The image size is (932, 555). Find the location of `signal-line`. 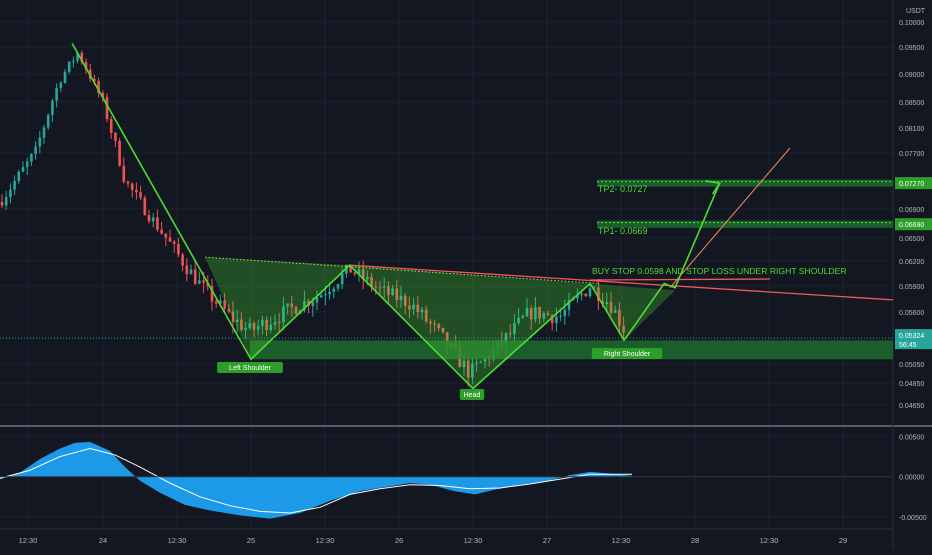

signal-line is located at coordinates (316, 480).